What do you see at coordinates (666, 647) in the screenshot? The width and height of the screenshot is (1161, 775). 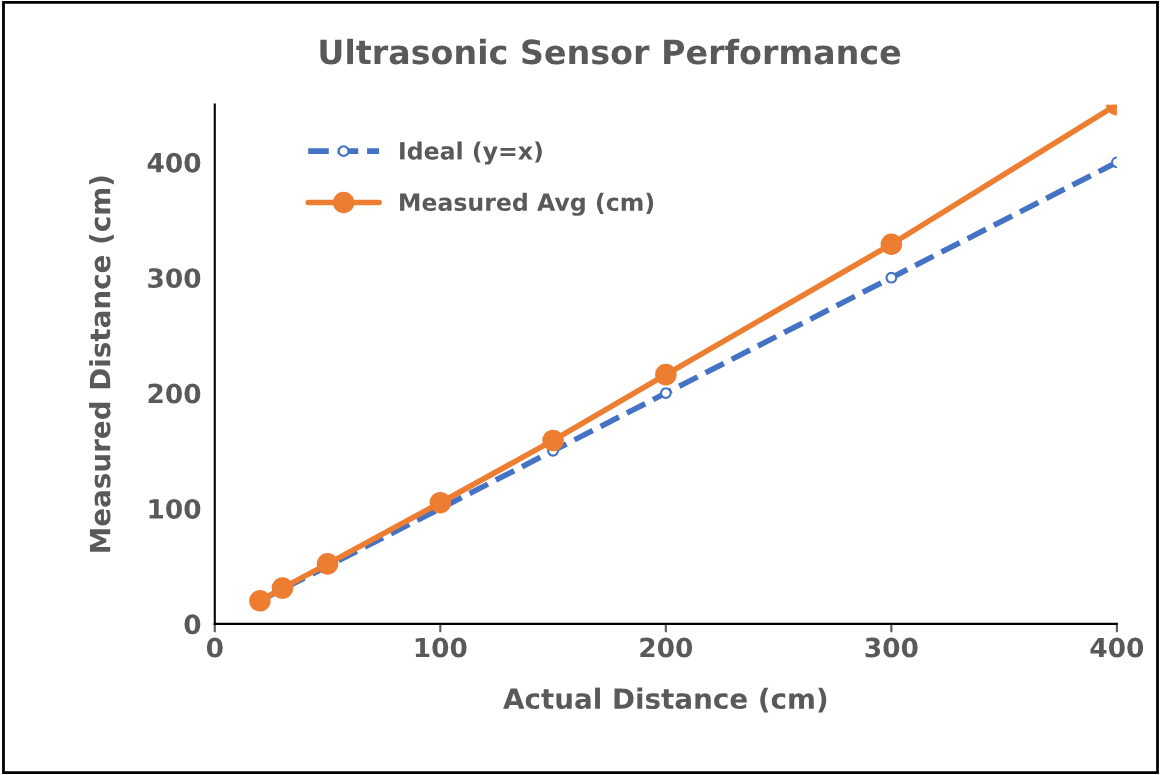 I see `x-tick-label: 200` at bounding box center [666, 647].